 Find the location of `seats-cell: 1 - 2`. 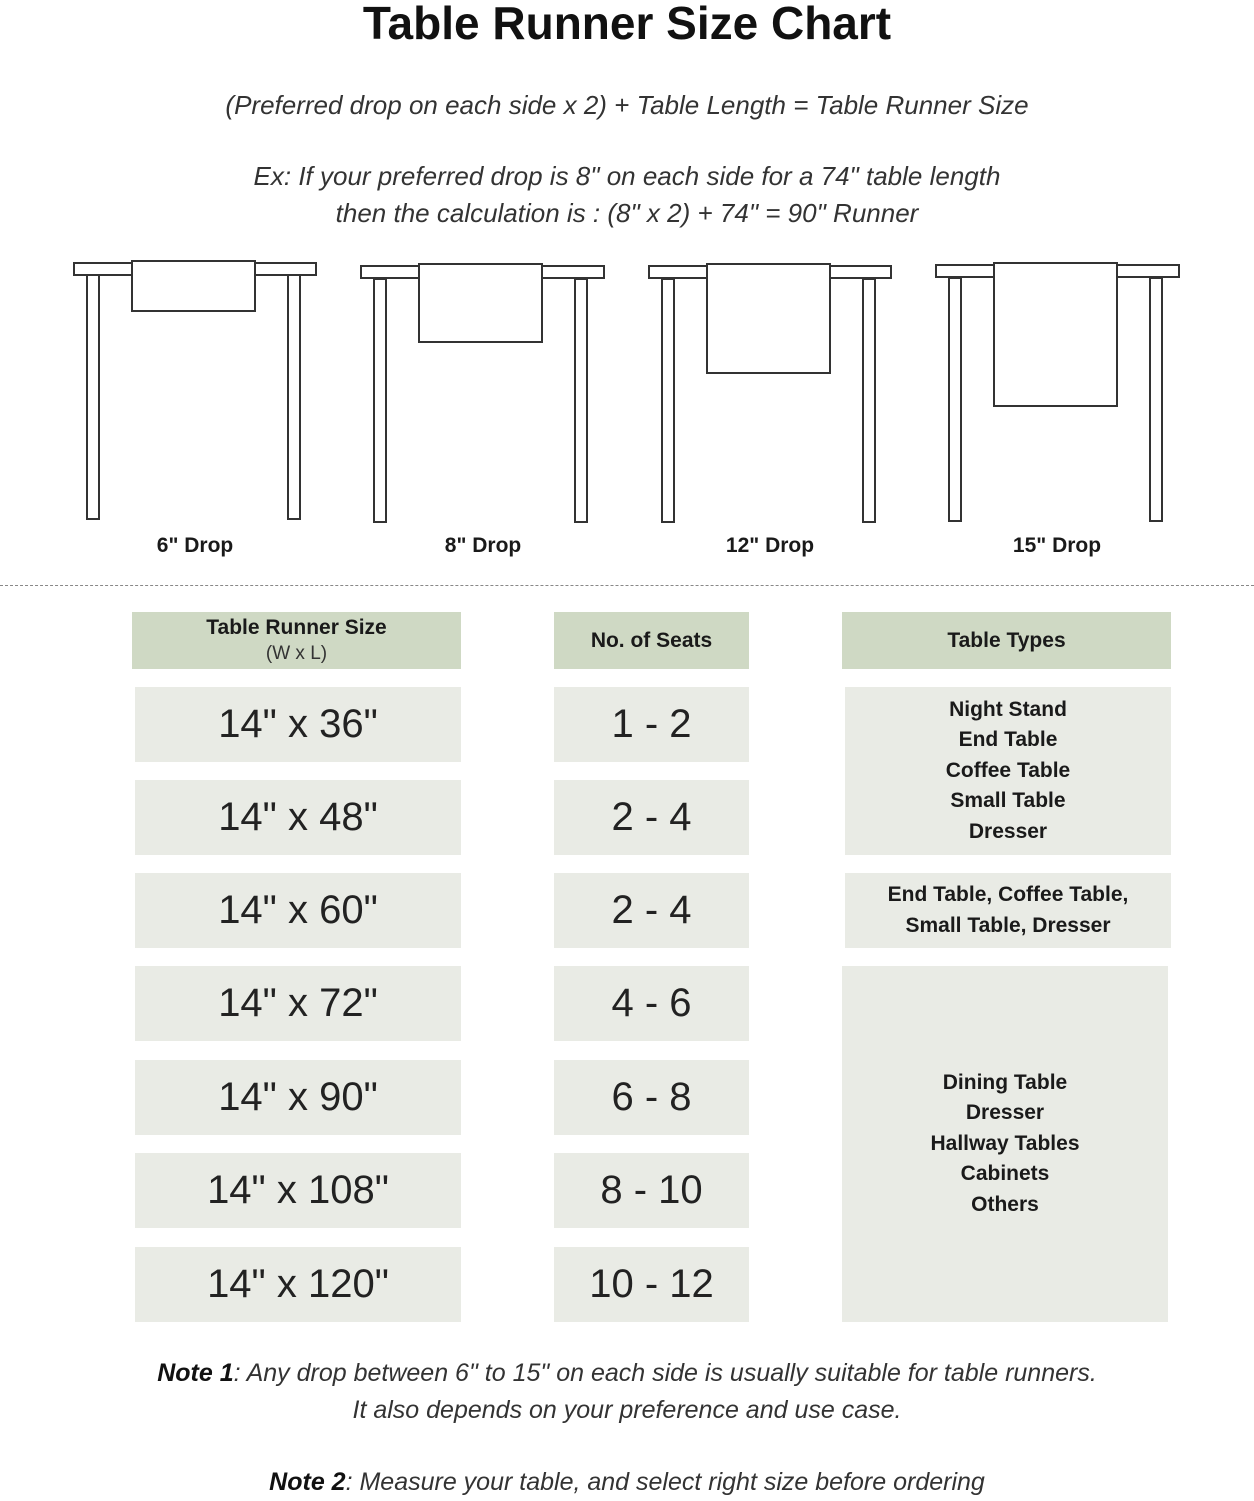

seats-cell: 1 - 2 is located at coordinates (651, 724).